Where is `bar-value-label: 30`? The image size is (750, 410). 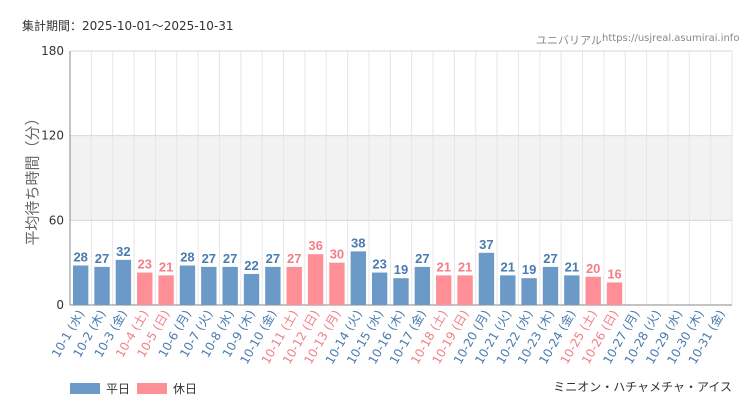 bar-value-label: 30 is located at coordinates (337, 254).